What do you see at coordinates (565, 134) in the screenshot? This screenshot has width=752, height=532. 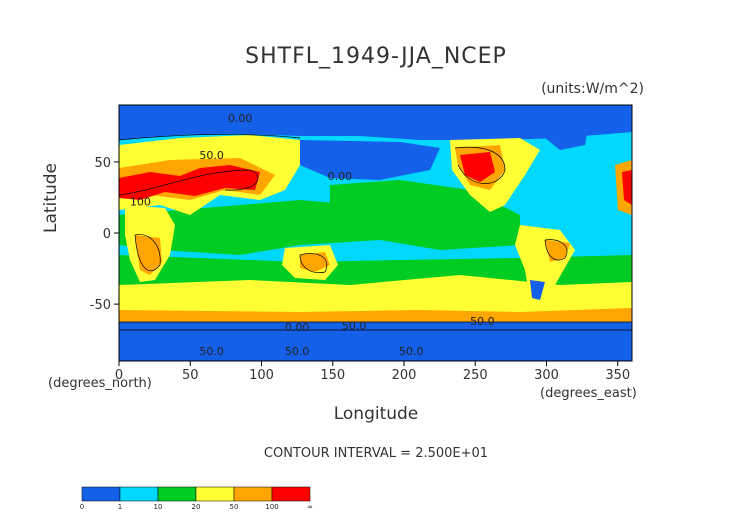 I see `greenland-blue` at bounding box center [565, 134].